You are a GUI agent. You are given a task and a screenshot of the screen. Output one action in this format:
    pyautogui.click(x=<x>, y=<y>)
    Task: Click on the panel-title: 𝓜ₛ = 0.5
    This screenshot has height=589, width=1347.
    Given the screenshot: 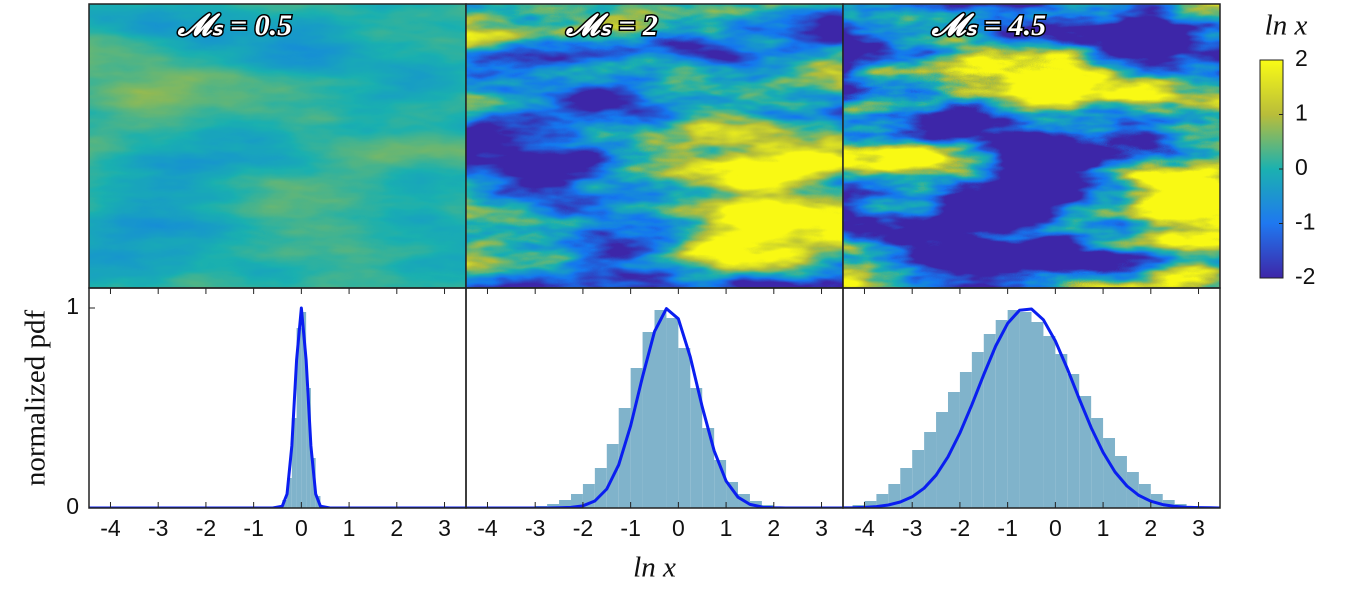 What is the action you would take?
    pyautogui.click(x=234, y=25)
    